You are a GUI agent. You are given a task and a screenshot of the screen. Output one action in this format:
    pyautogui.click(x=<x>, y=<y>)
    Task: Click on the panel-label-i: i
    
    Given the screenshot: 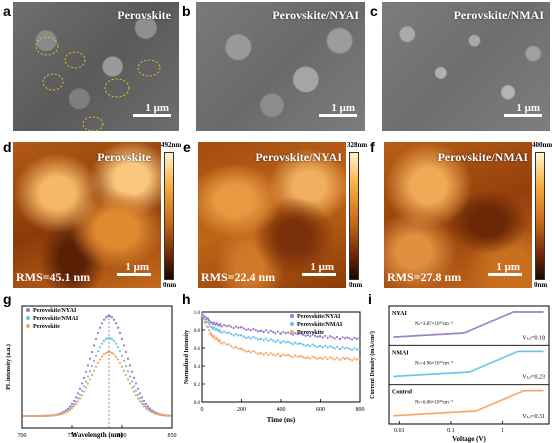 What is the action you would take?
    pyautogui.click(x=370, y=299)
    